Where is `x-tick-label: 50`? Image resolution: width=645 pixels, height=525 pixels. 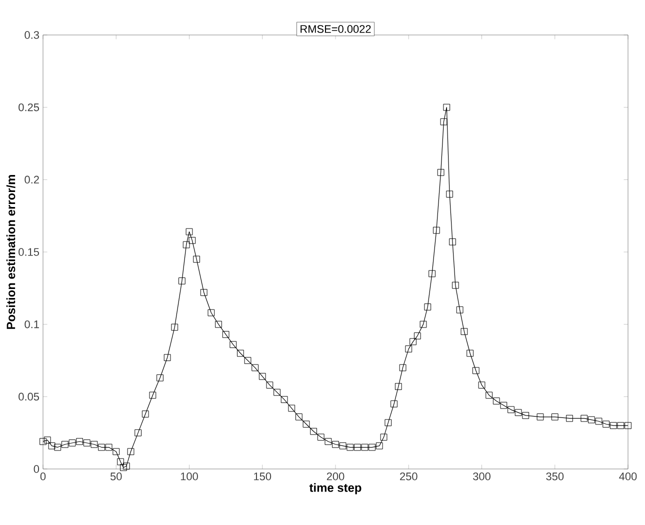
x-tick-label: 50 is located at coordinates (116, 476).